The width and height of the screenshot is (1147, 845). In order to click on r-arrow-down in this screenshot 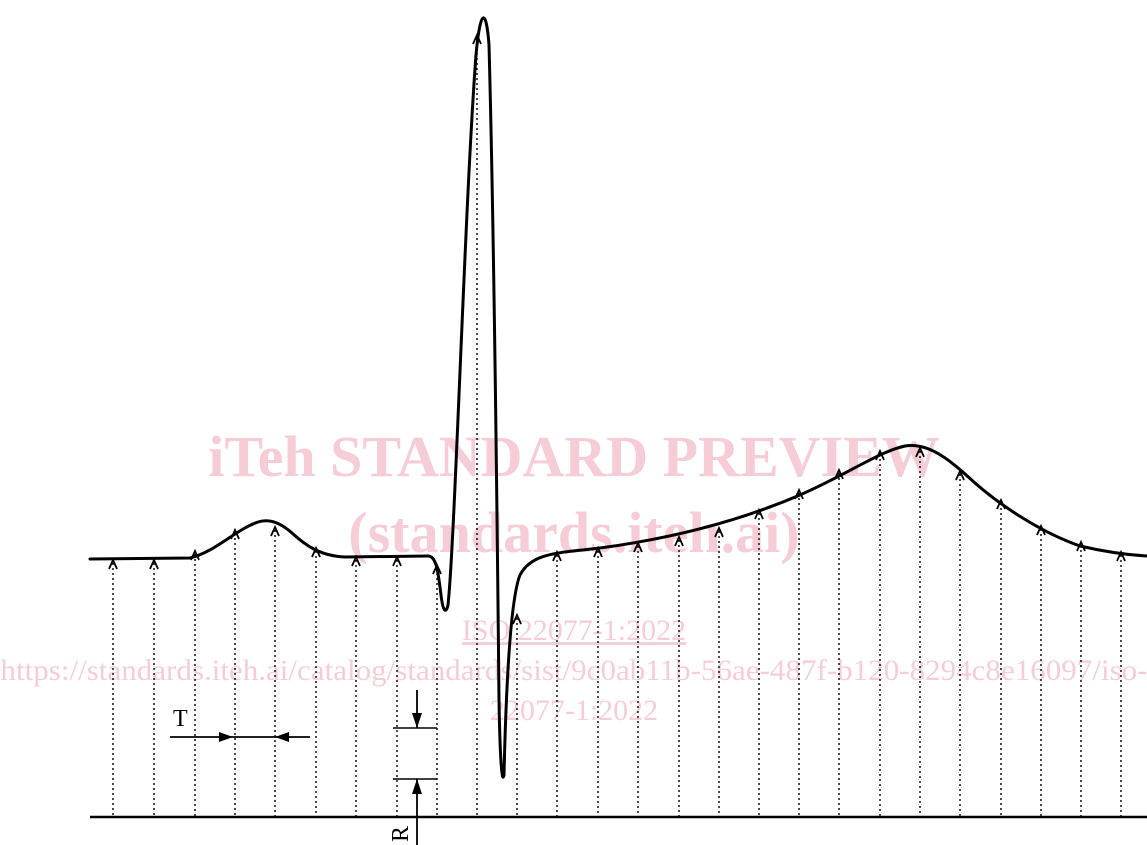, I will do `click(417, 720)`.